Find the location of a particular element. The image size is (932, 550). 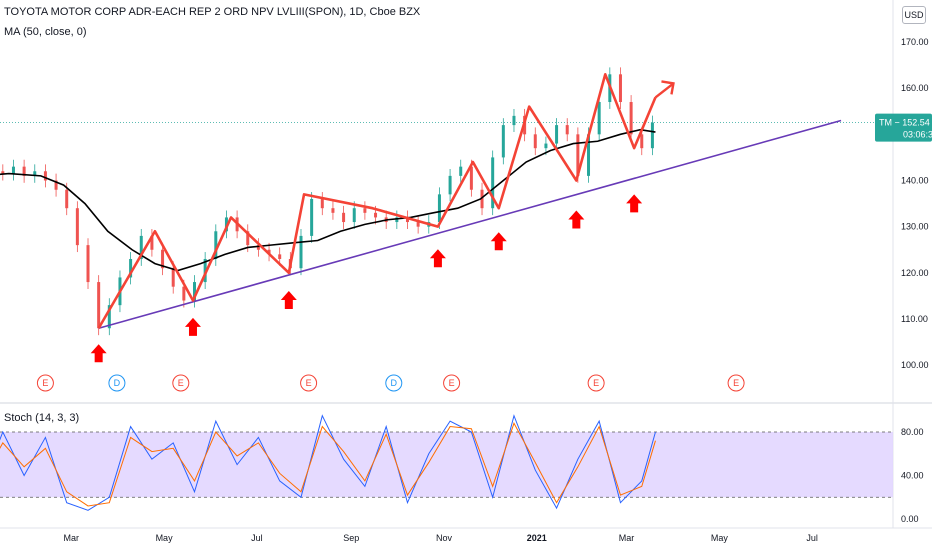

y-tick-label: 160.00 is located at coordinates (915, 88).